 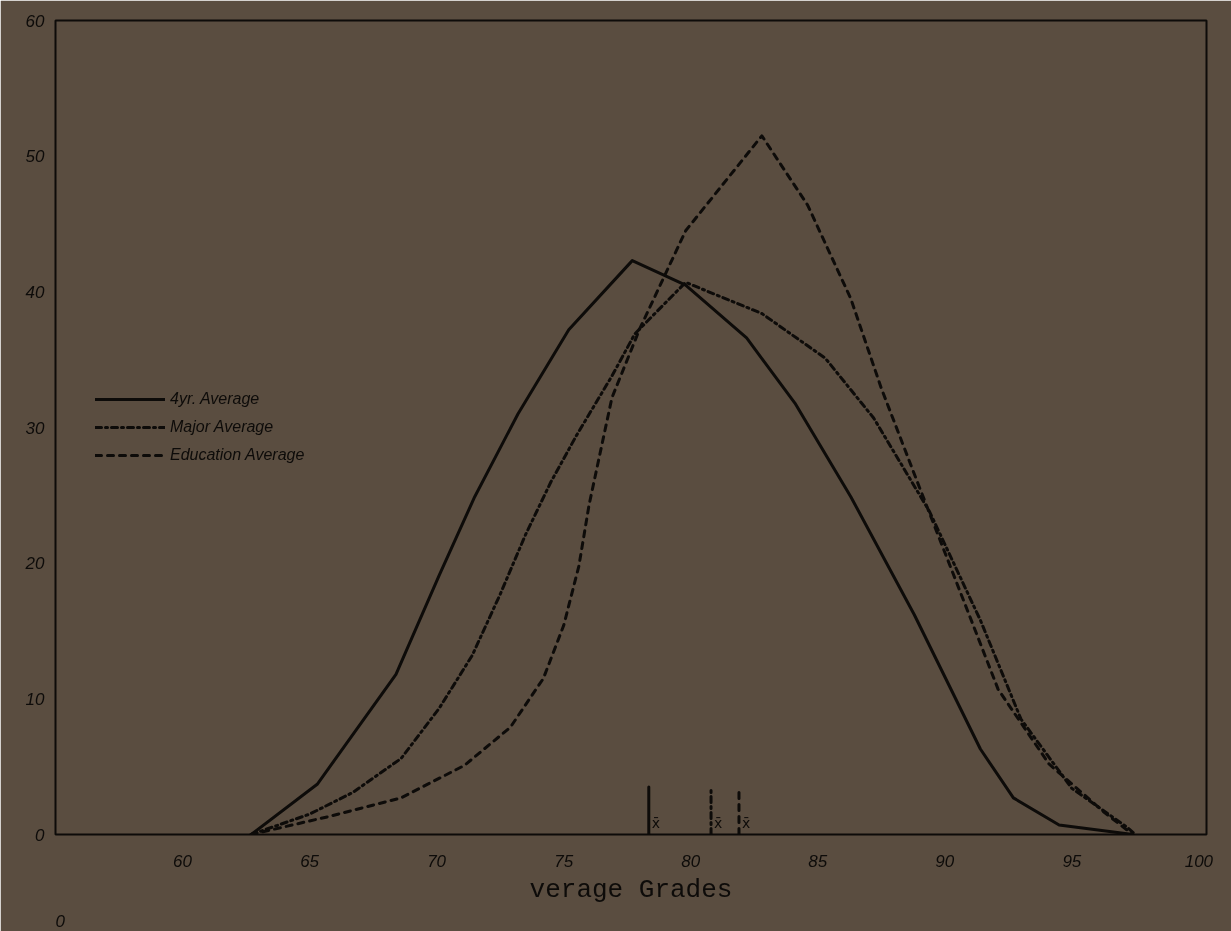 I want to click on x-axis-title: verage Grades, so click(x=631, y=889).